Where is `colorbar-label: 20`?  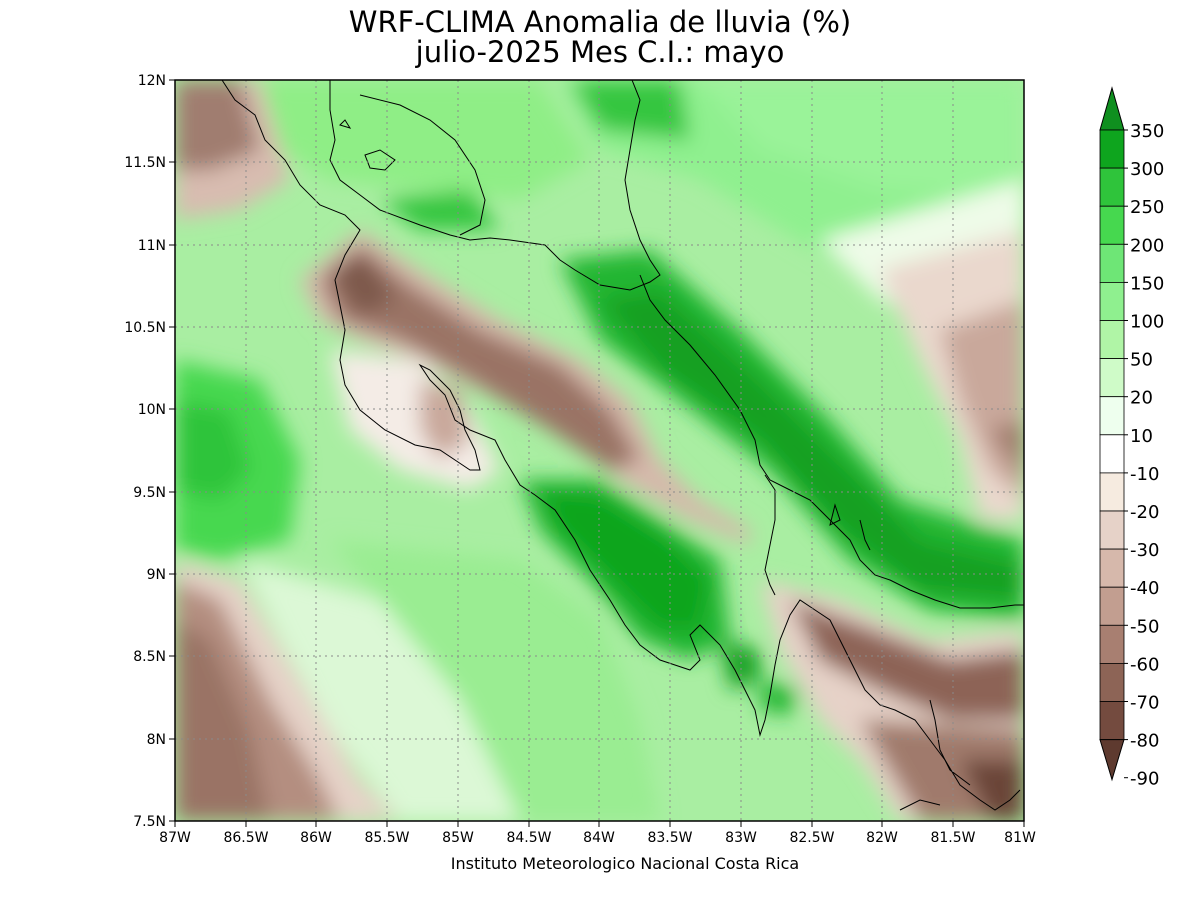 colorbar-label: 20 is located at coordinates (1141, 398).